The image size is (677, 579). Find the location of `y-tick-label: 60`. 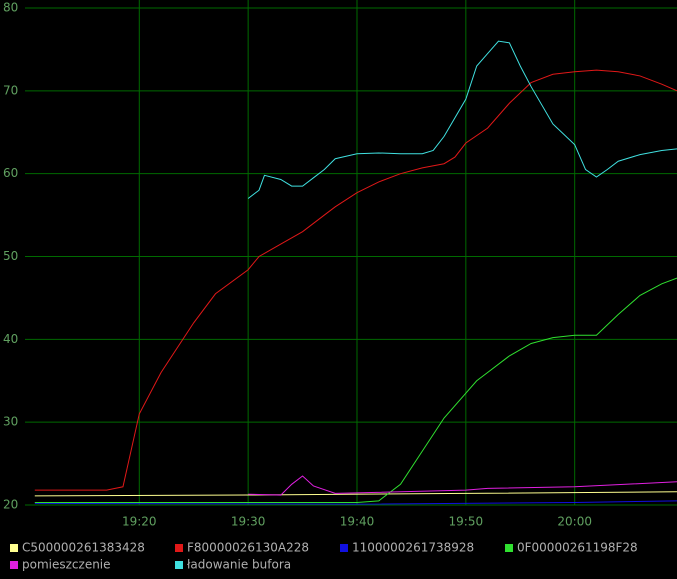

y-tick-label: 60 is located at coordinates (10, 173).